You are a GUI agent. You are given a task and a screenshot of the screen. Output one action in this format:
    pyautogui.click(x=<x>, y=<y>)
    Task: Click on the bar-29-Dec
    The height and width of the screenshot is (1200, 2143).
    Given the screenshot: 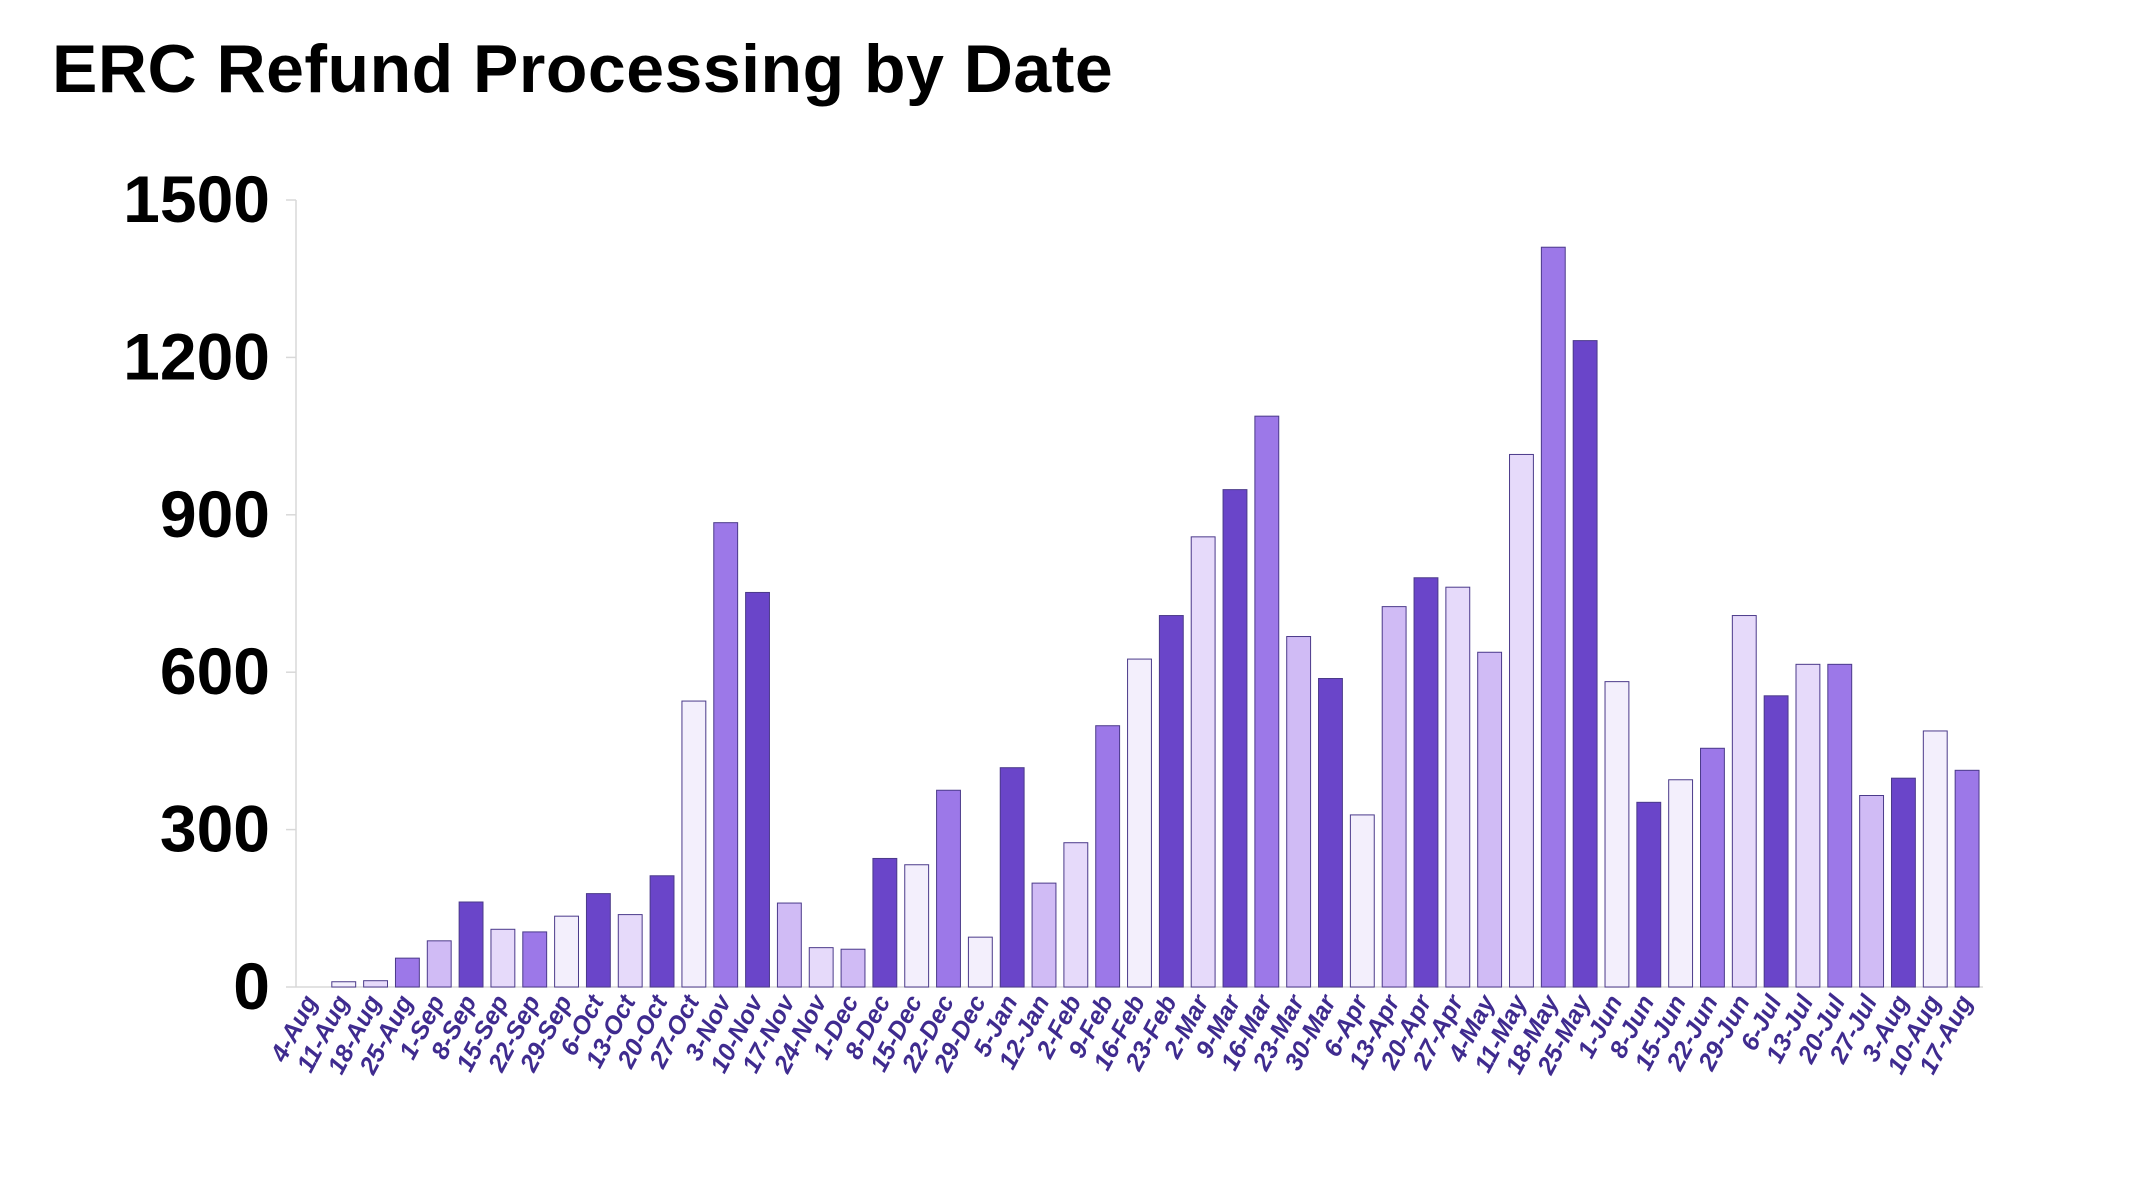 What is the action you would take?
    pyautogui.click(x=980, y=962)
    